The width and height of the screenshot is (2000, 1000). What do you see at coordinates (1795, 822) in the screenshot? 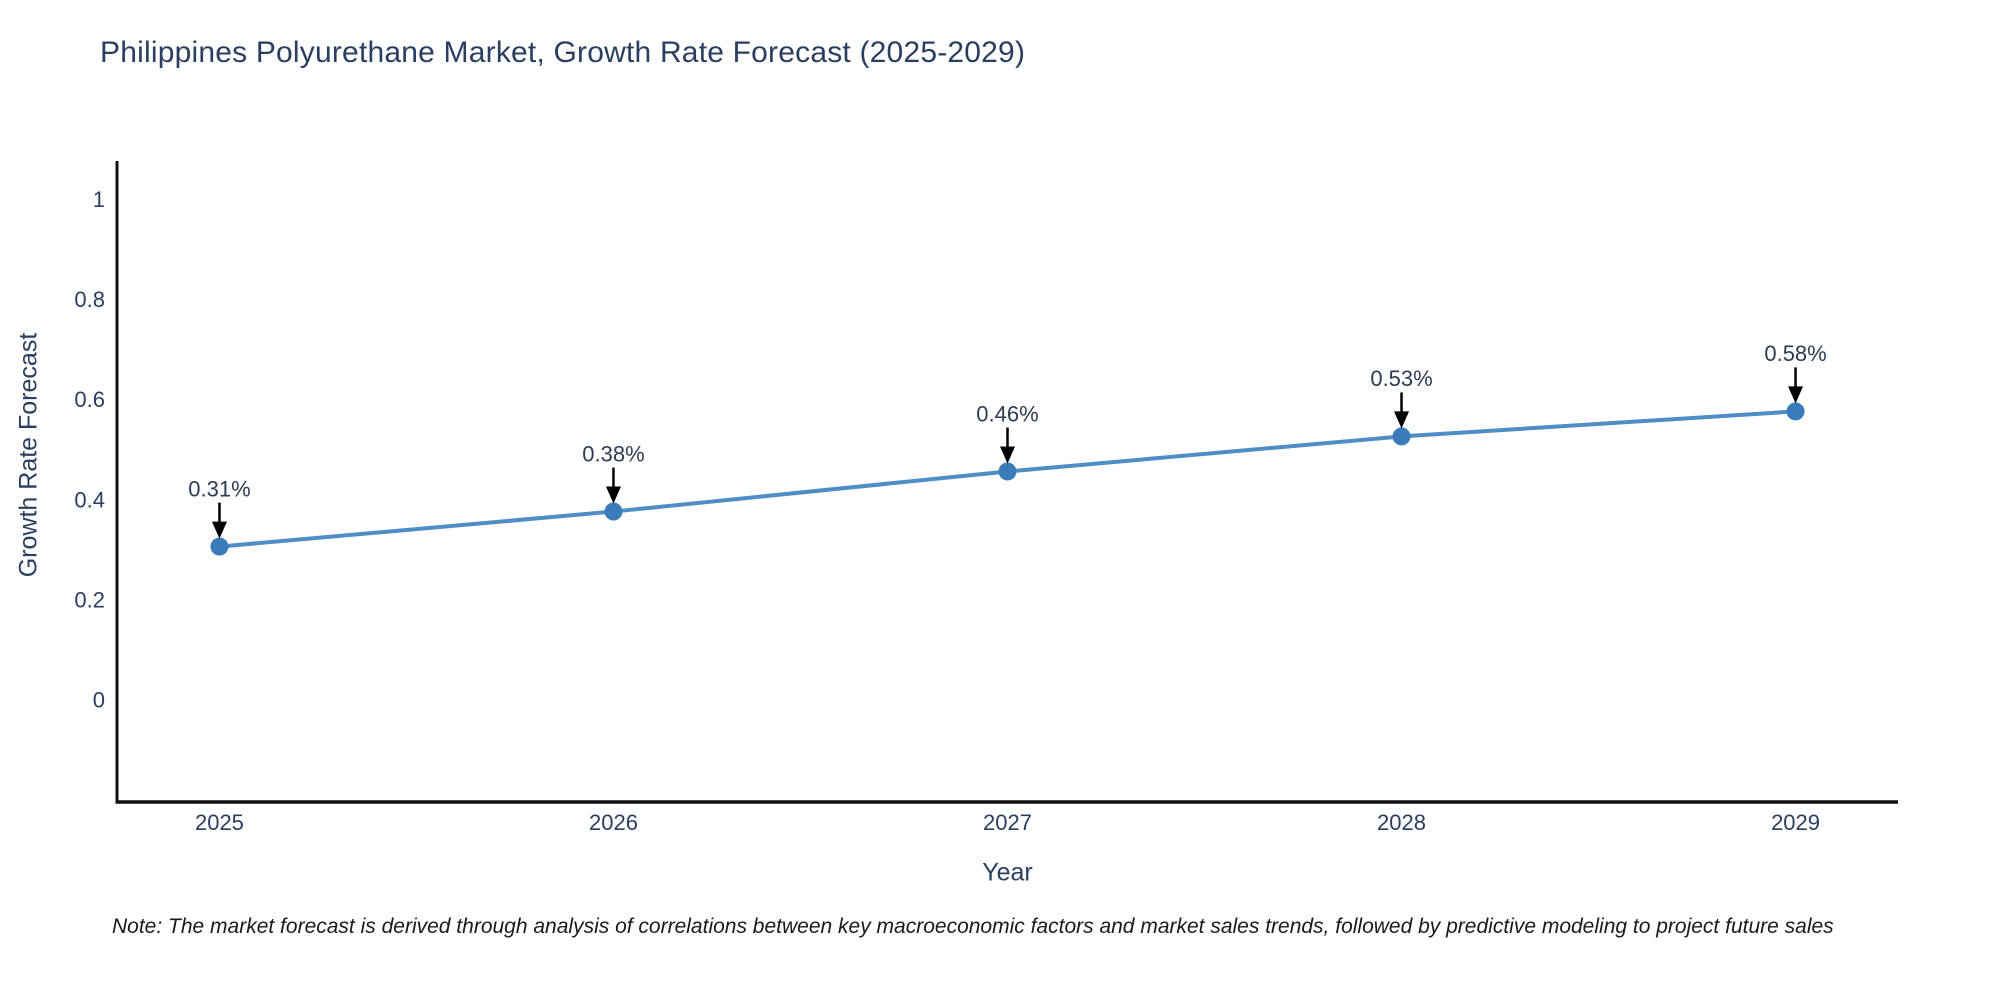
I see `x-tick-label: 2029` at bounding box center [1795, 822].